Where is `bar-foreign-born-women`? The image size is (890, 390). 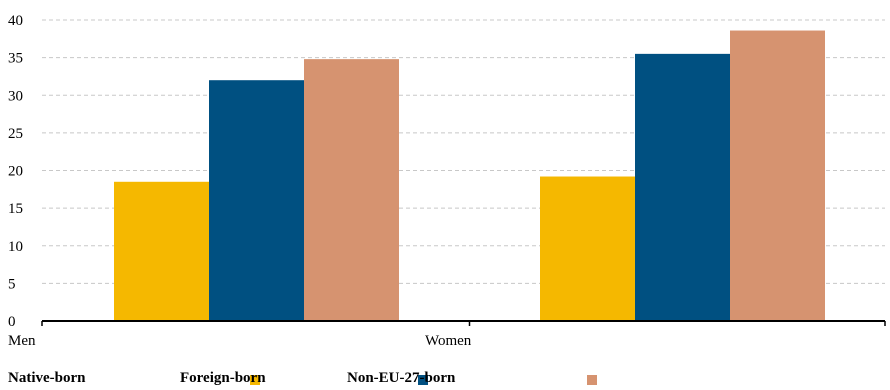 bar-foreign-born-women is located at coordinates (682, 187).